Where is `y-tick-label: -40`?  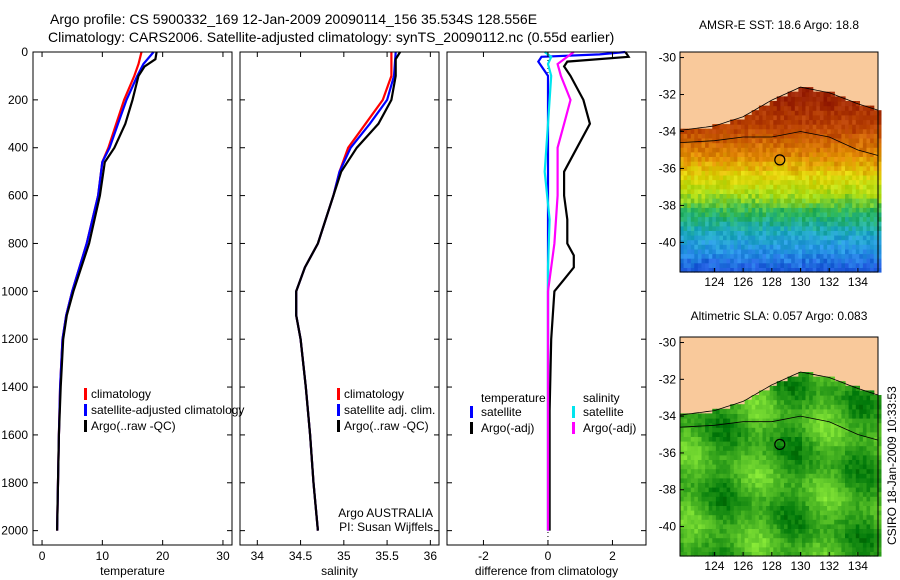
y-tick-label: -40 is located at coordinates (668, 527).